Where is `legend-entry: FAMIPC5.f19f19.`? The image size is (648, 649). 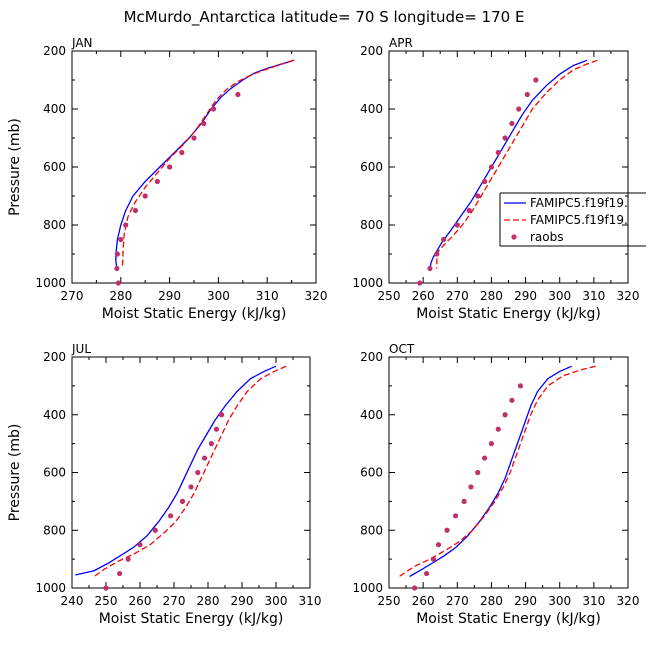 legend-entry: FAMIPC5.f19f19. is located at coordinates (566, 220).